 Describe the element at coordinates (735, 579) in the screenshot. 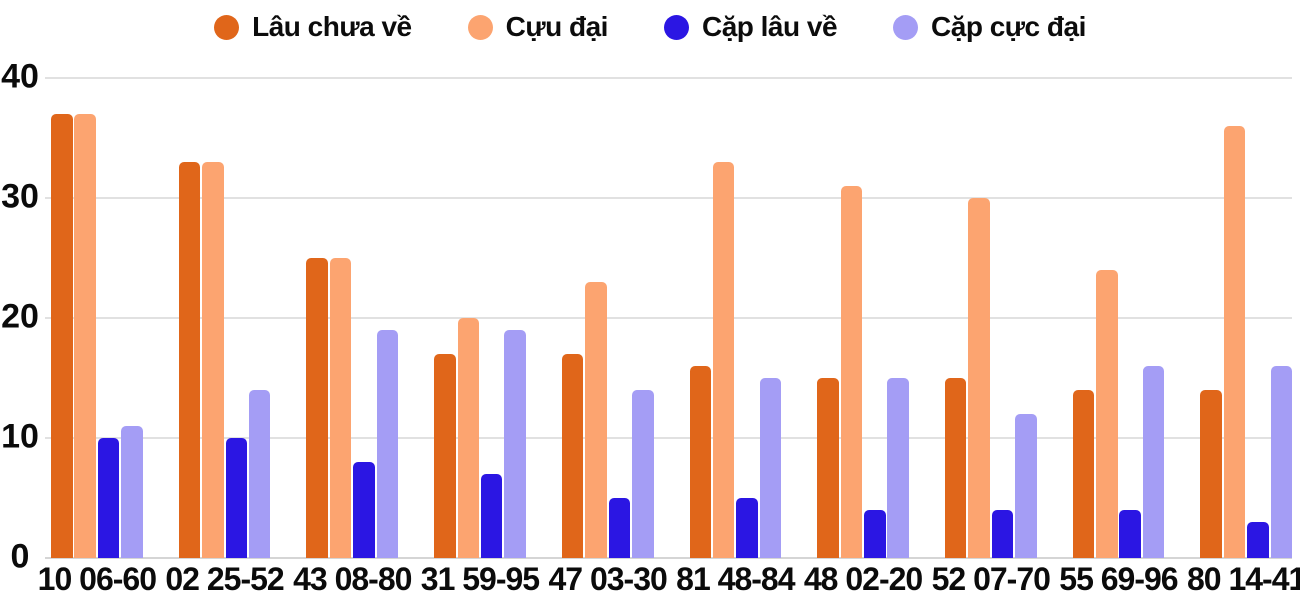

I see `x-axis-category-label-5: 81 48-84` at that location.